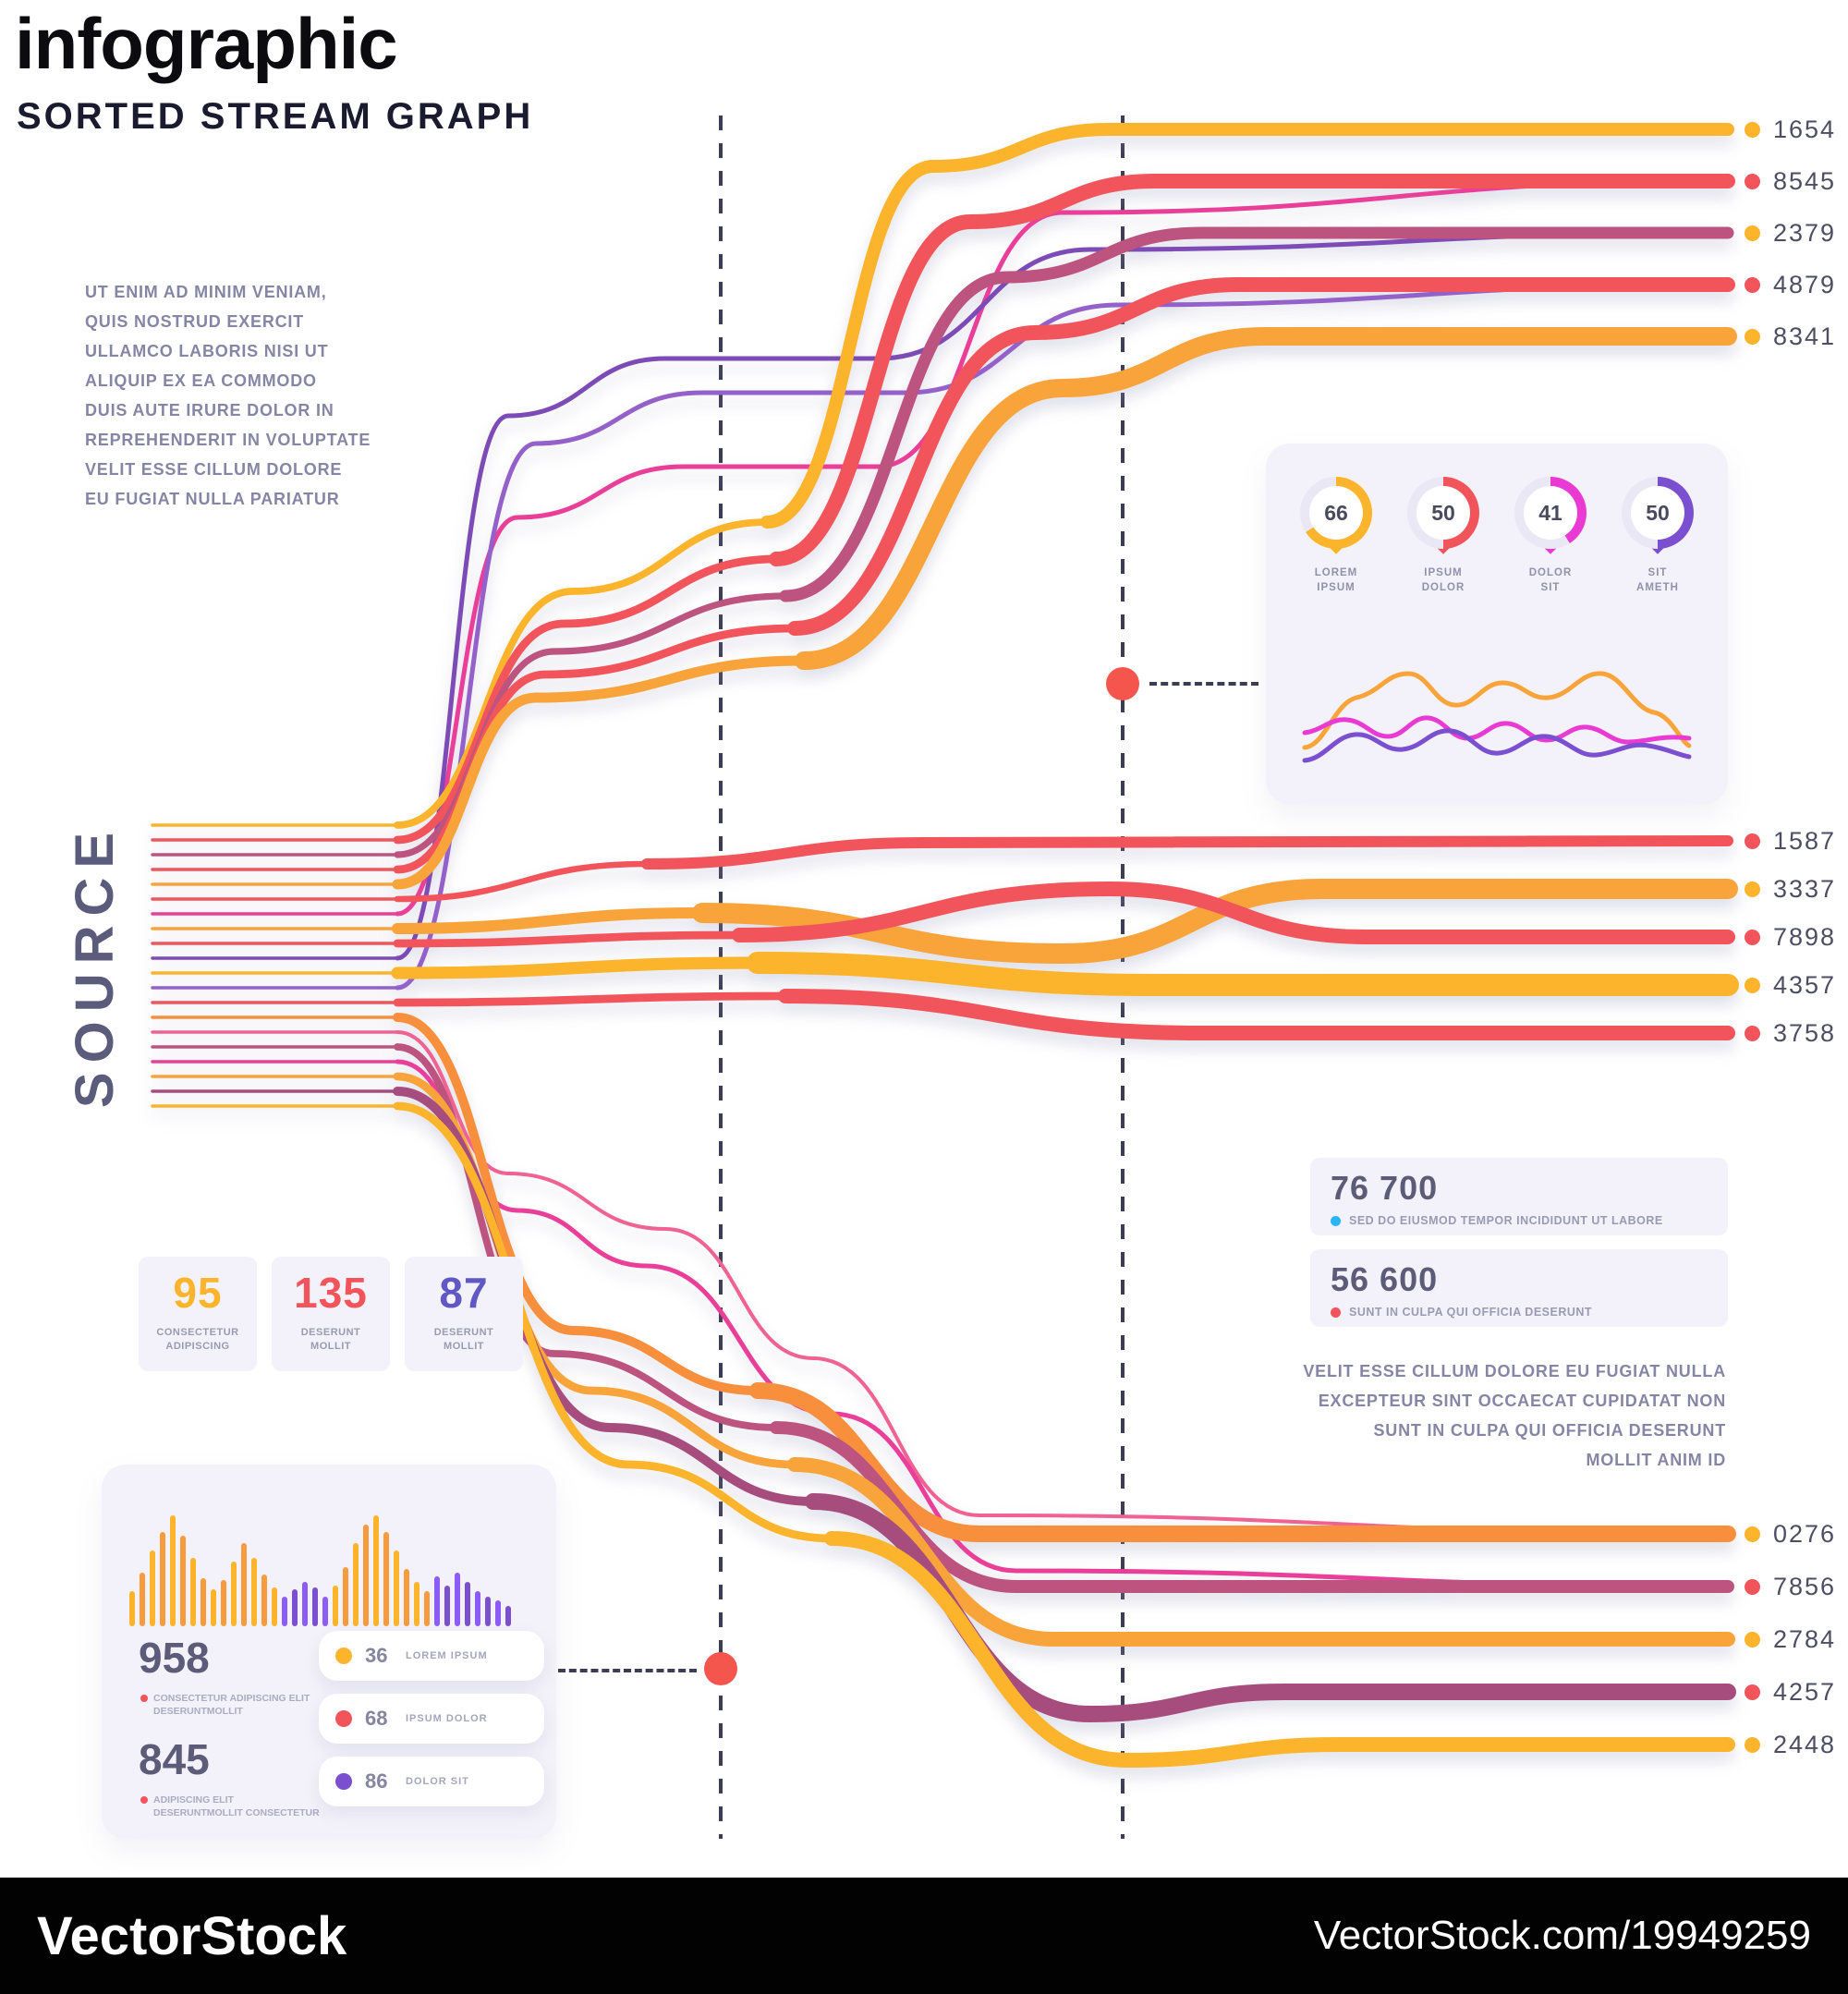 The image size is (1848, 1994). I want to click on pin-label-line: AMETH, so click(1657, 587).